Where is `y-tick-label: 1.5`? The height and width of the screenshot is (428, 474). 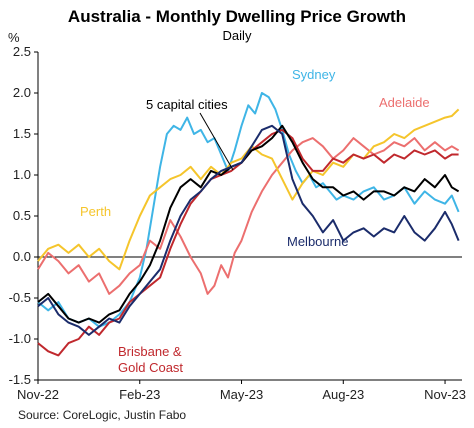
y-tick-label: 1.5 is located at coordinates (22, 133).